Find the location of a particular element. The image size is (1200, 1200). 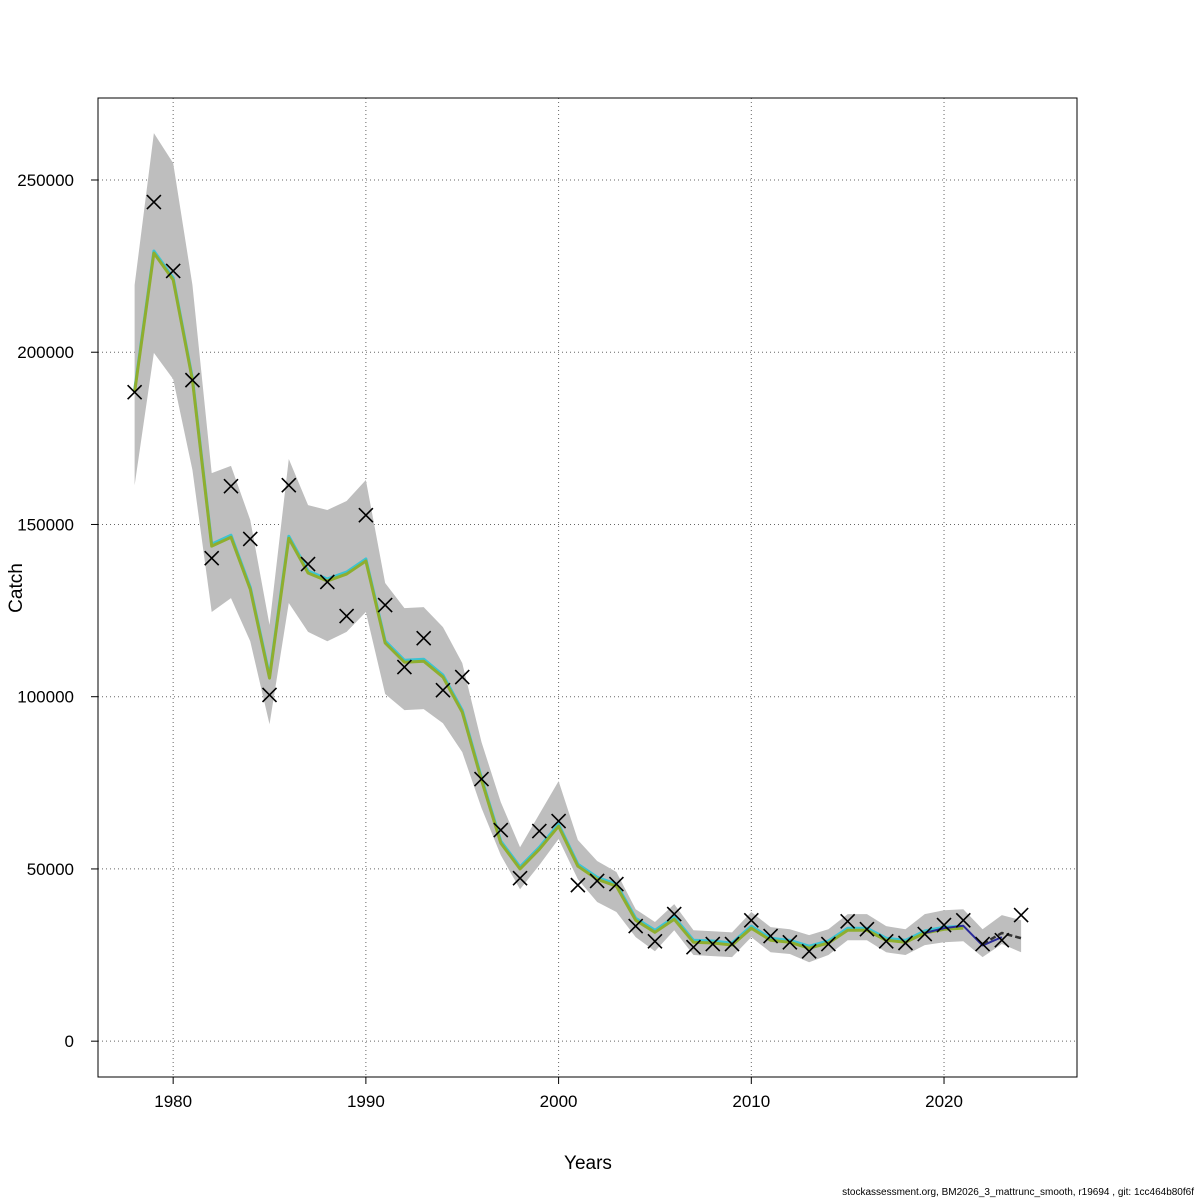

y-axis-label: Catch is located at coordinates (16, 588).